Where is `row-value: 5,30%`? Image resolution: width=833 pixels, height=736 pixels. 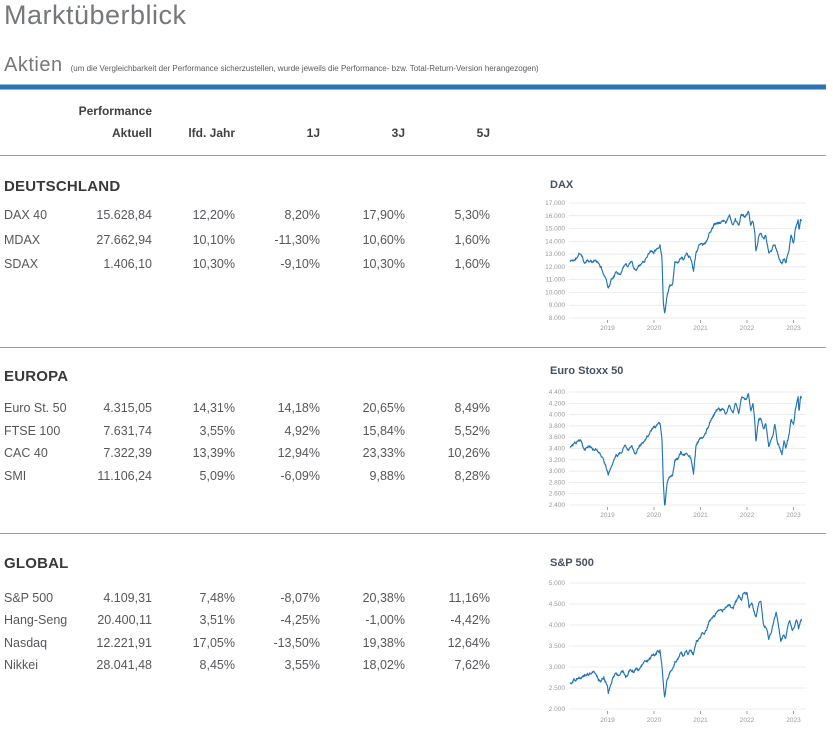
row-value: 5,30% is located at coordinates (472, 215).